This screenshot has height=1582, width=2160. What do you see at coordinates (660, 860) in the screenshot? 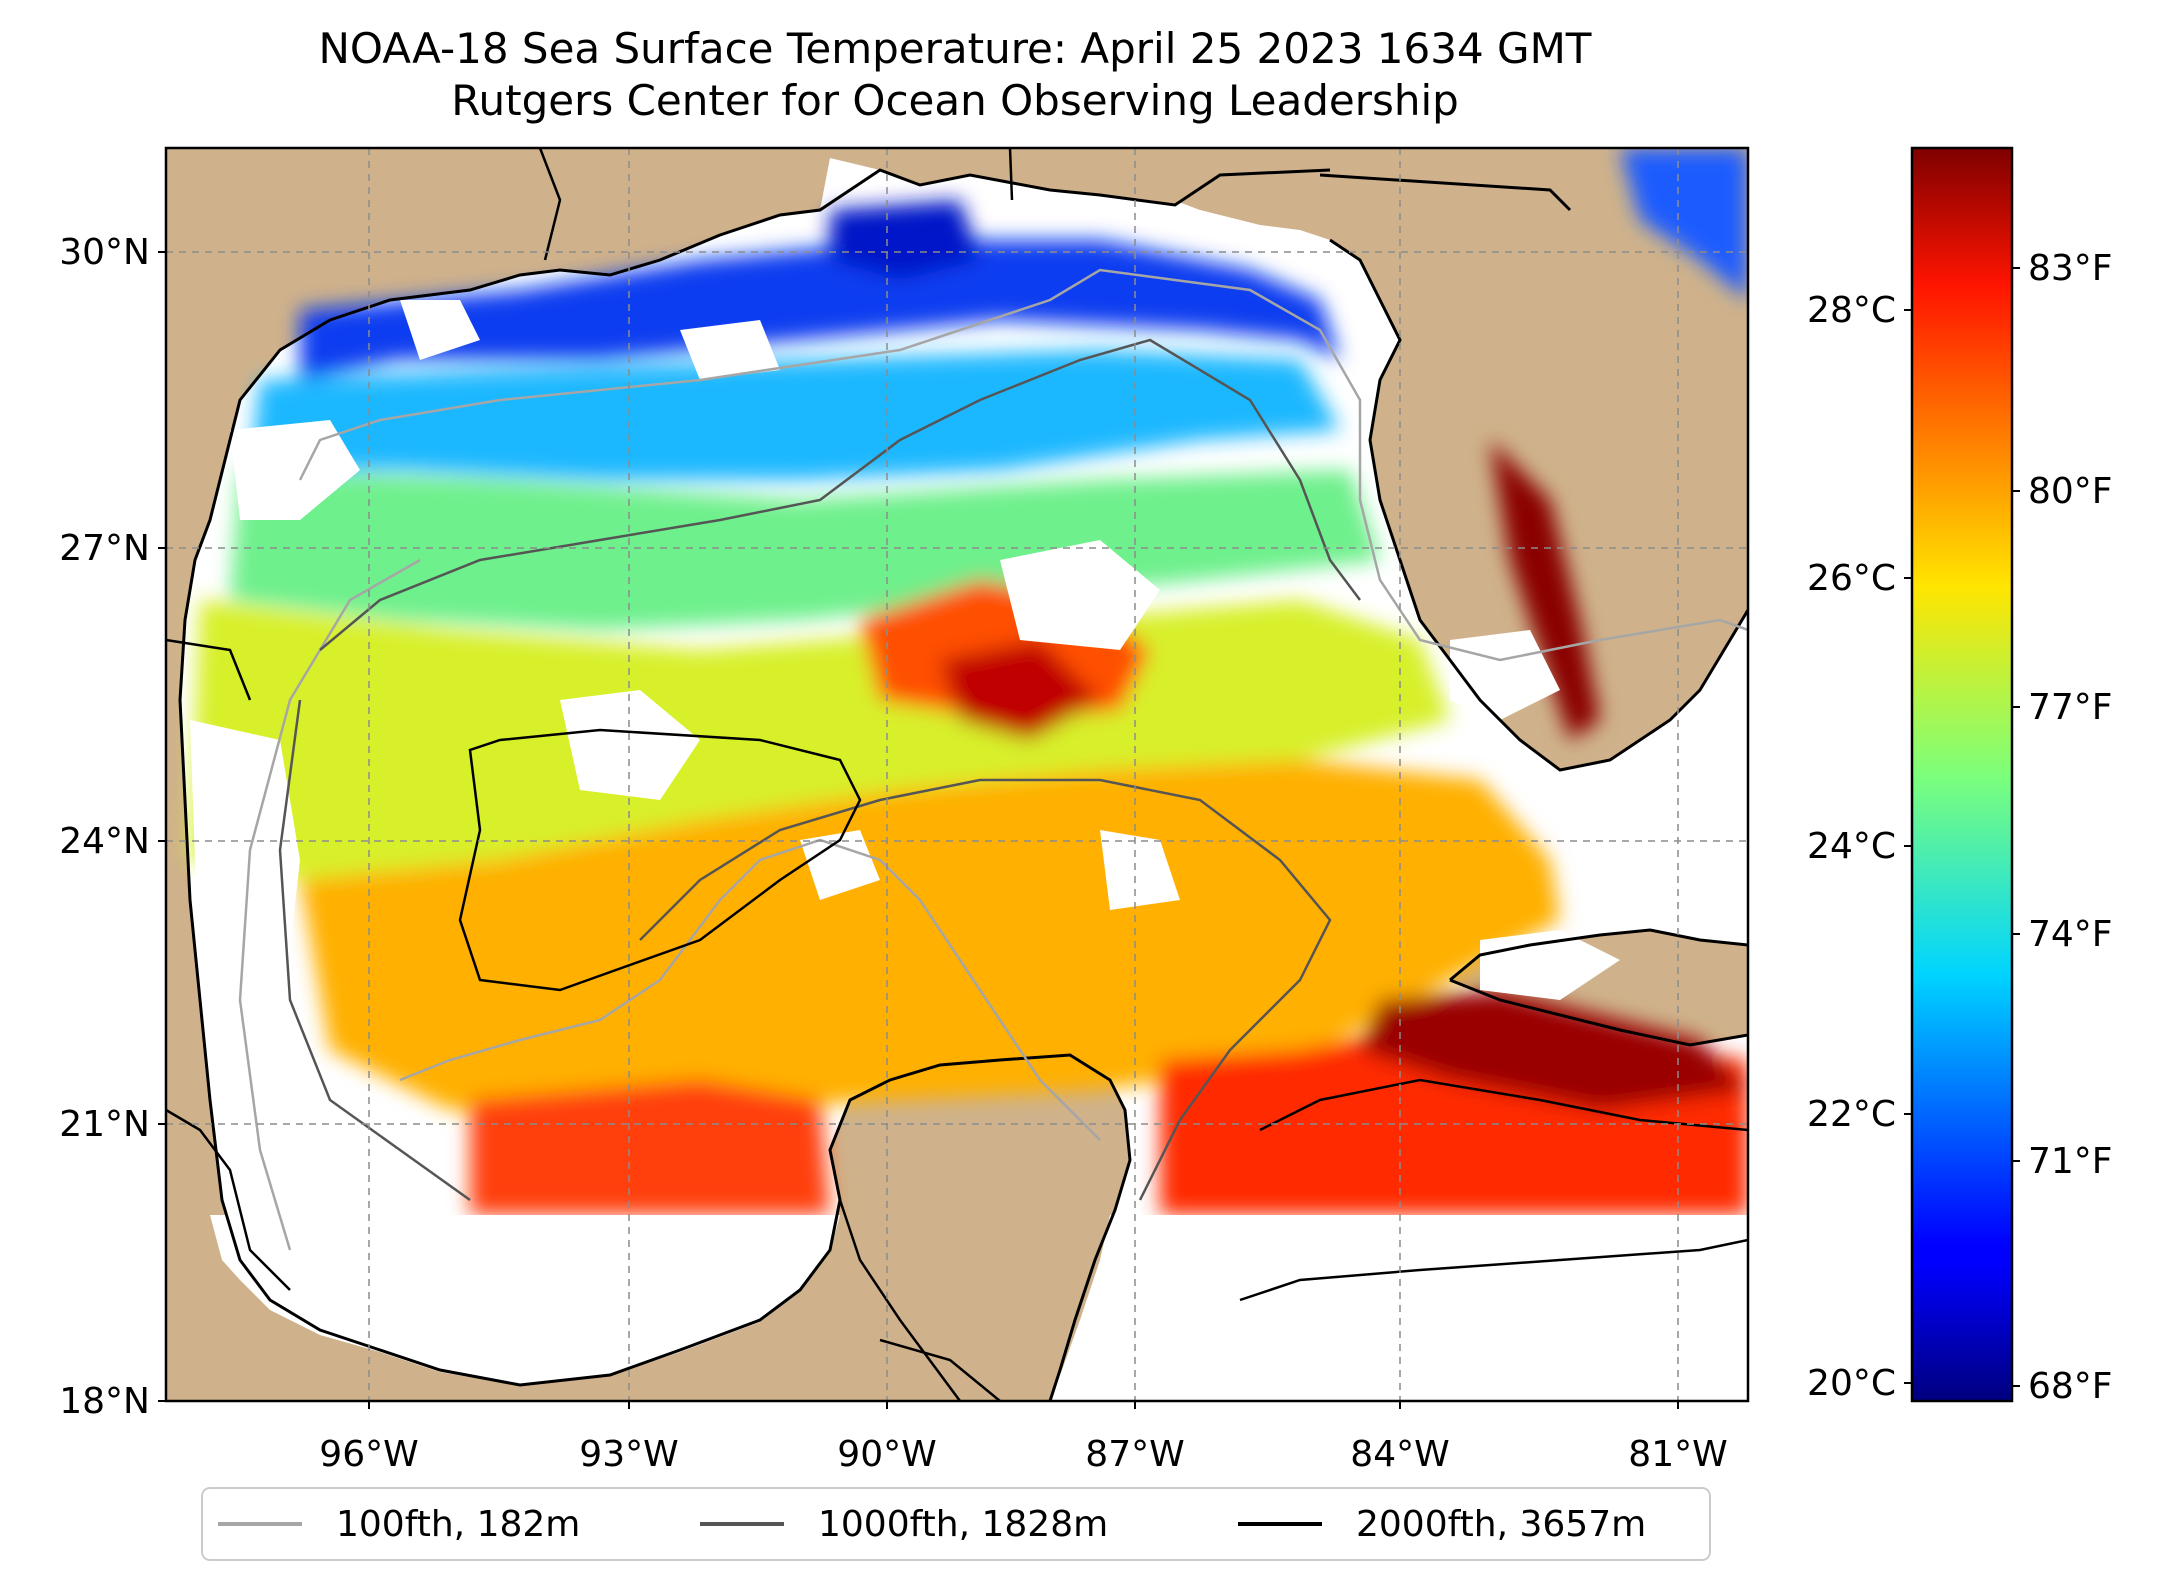
I see `contour-2000fth` at bounding box center [660, 860].